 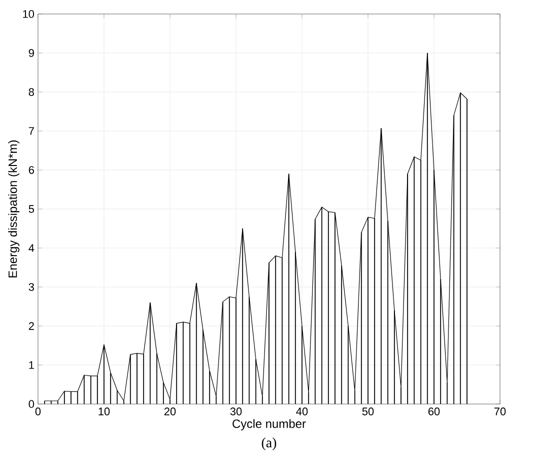 What do you see at coordinates (302, 412) in the screenshot?
I see `x-tick-label: 40` at bounding box center [302, 412].